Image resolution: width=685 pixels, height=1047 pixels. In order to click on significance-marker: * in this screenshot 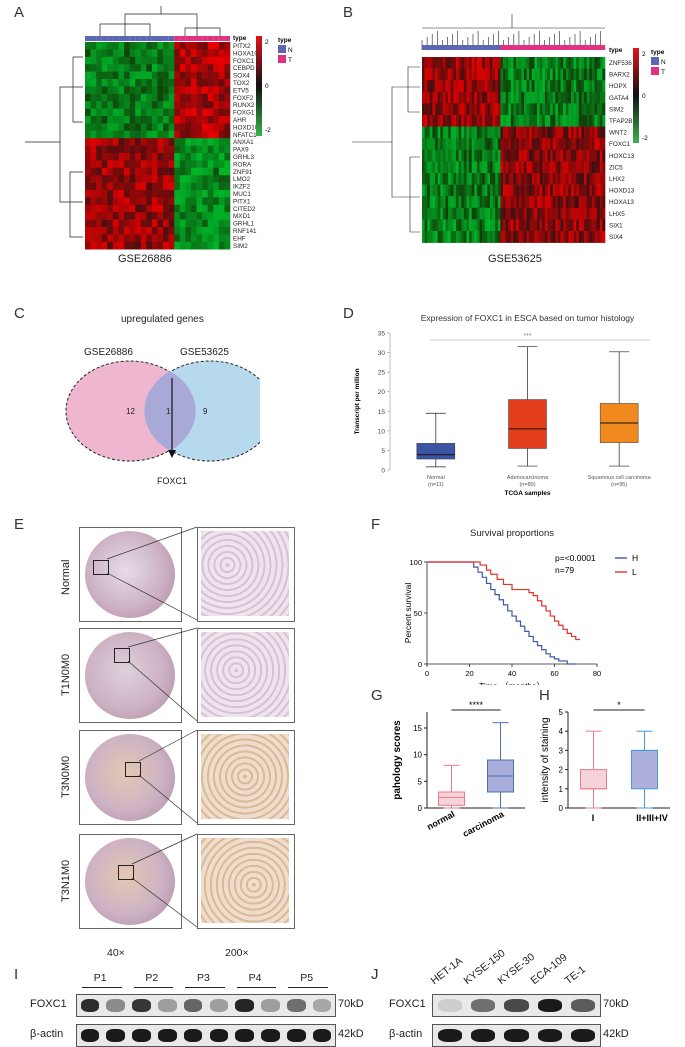, I will do `click(619, 705)`.